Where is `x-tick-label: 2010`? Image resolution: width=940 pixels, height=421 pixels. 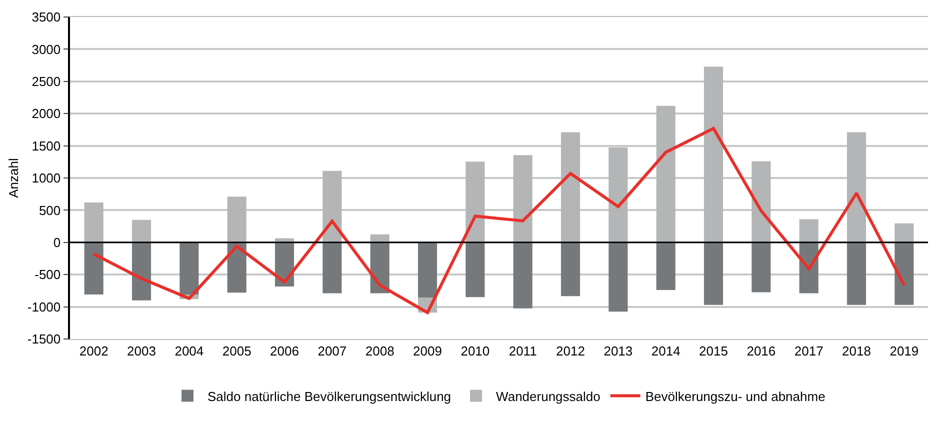
x-tick-label: 2010 is located at coordinates (475, 351).